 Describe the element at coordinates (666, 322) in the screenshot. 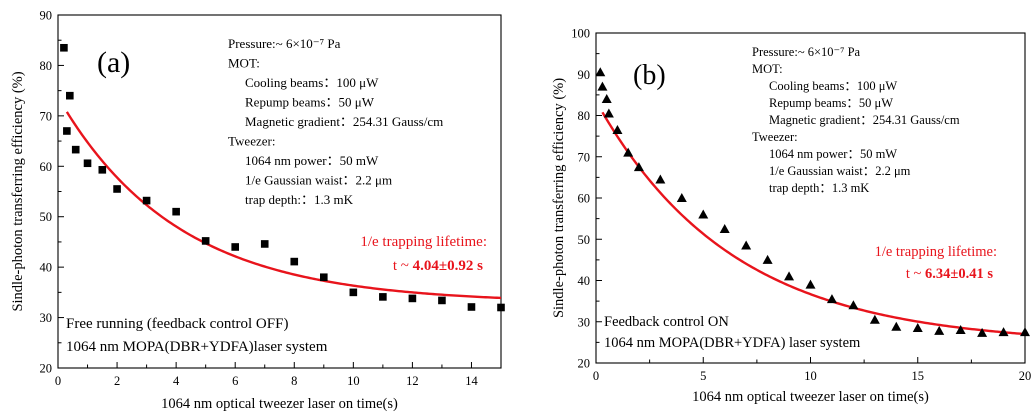

I see `system-note: Feedback control ON` at that location.